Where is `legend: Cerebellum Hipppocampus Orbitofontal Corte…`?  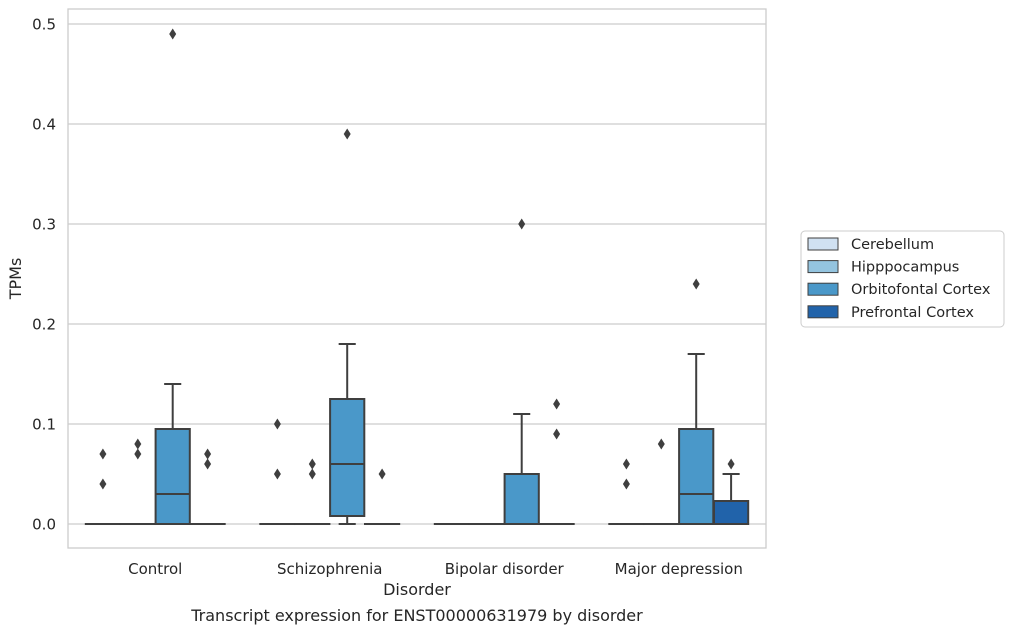 legend: Cerebellum Hipppocampus Orbitofontal Corte… is located at coordinates (902, 279).